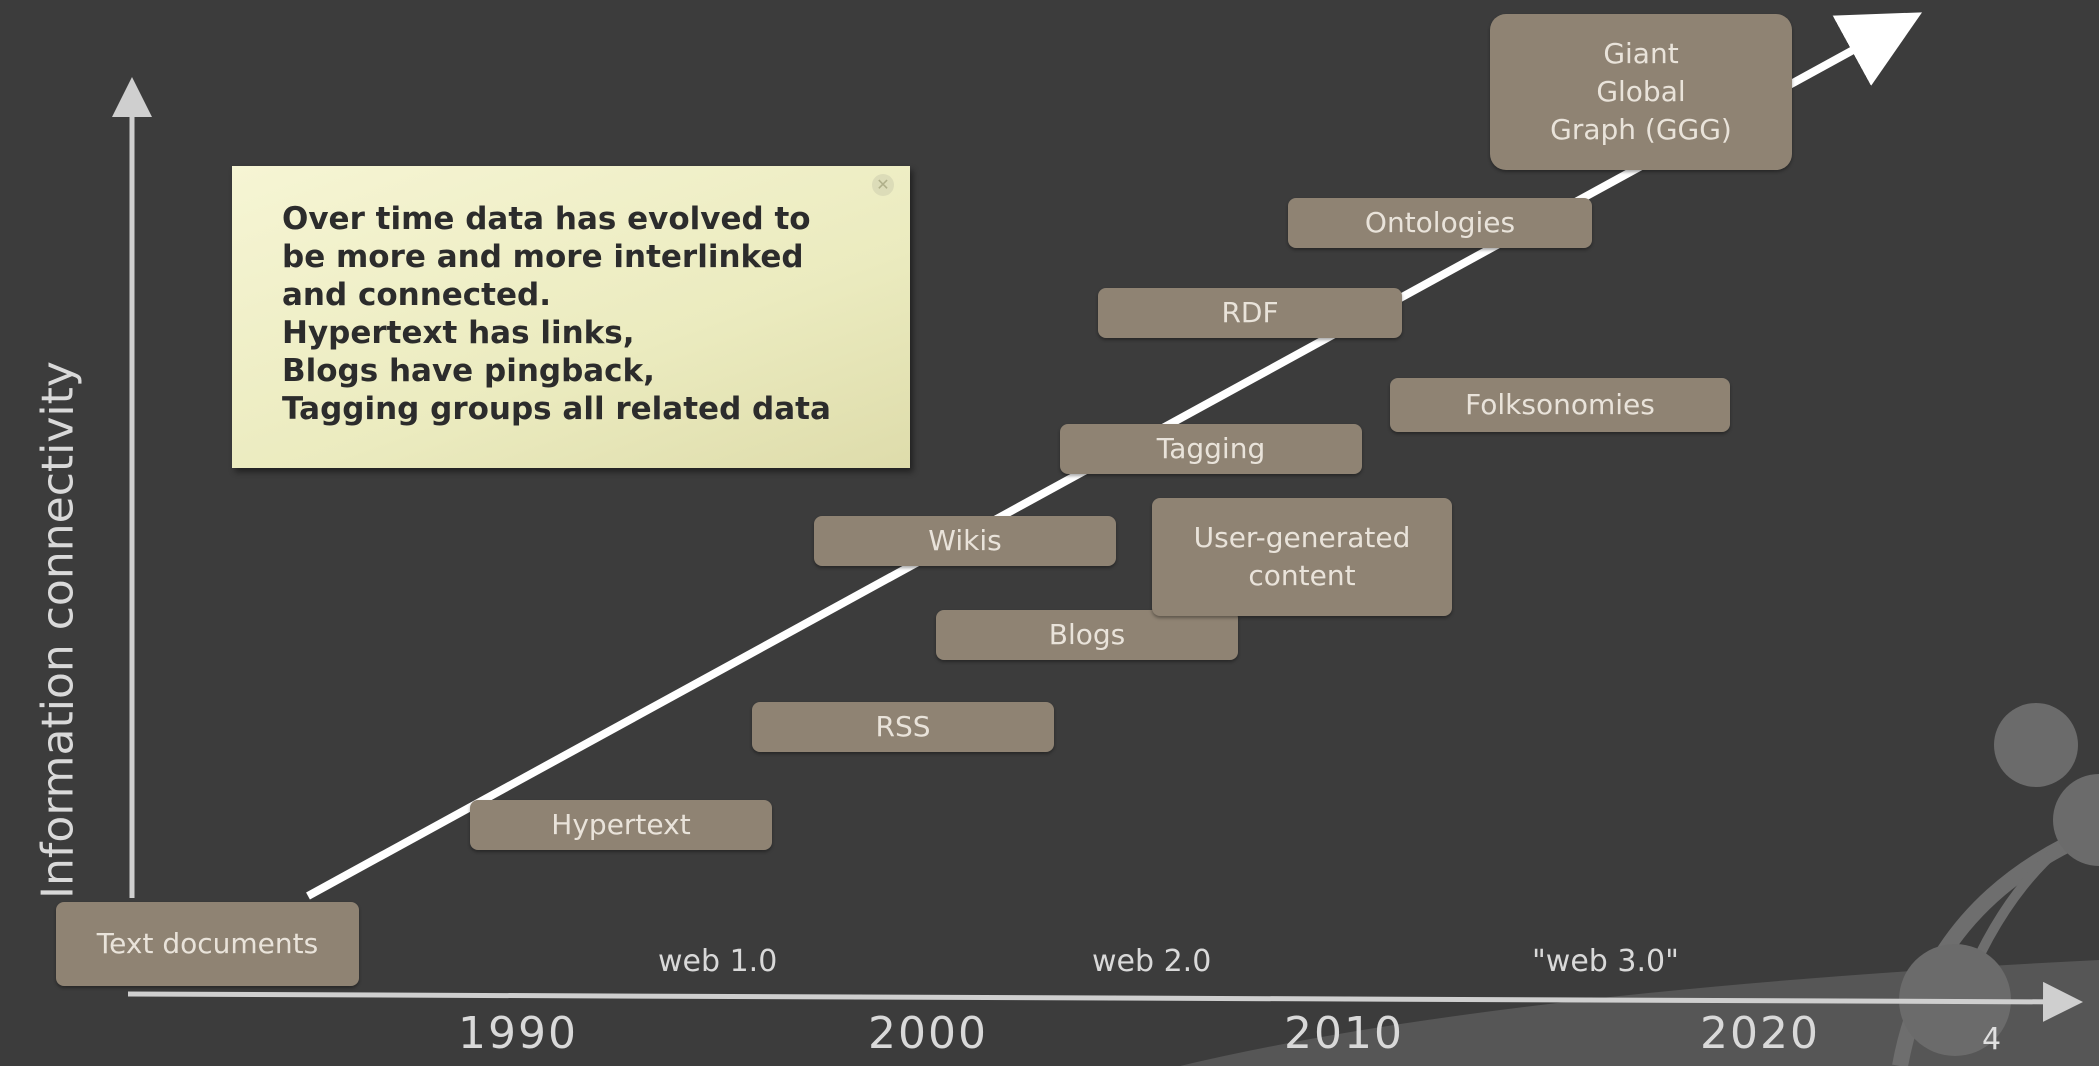  I want to click on era-label-web2: web 2.0, so click(1152, 961).